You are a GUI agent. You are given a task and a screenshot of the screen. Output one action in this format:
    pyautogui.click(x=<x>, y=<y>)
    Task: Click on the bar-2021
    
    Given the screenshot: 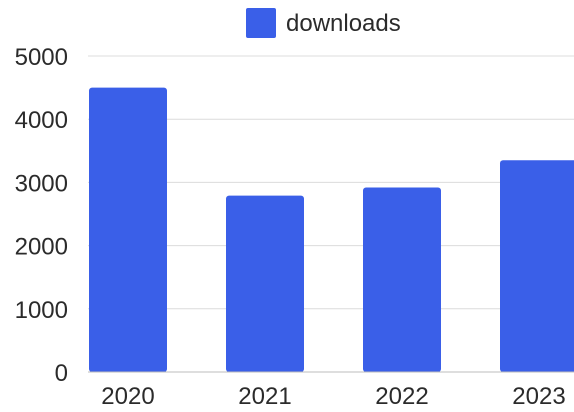 What is the action you would take?
    pyautogui.click(x=265, y=283)
    